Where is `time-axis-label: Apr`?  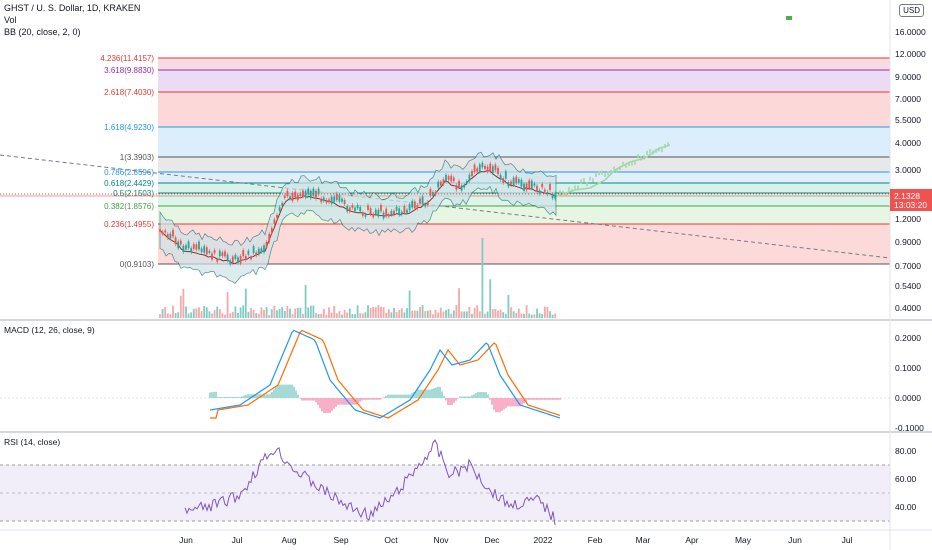
time-axis-label: Apr is located at coordinates (691, 540).